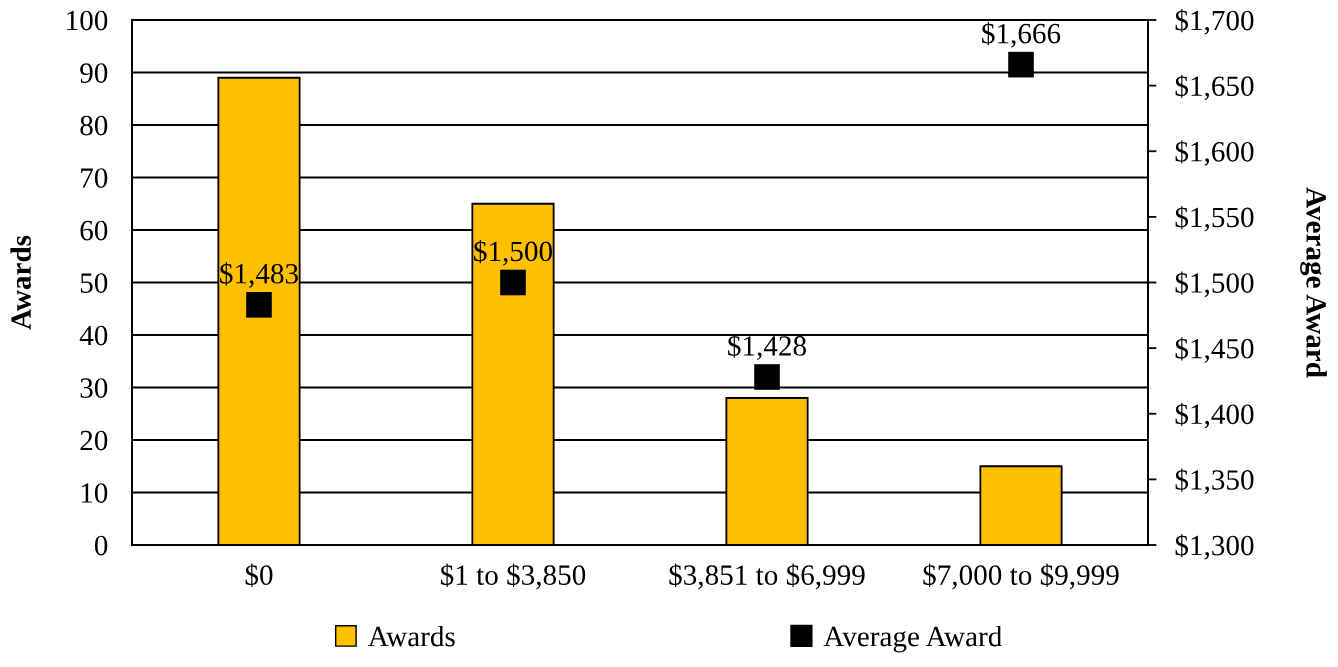 The width and height of the screenshot is (1338, 667). I want to click on y-tick-label: 60, so click(94, 230).